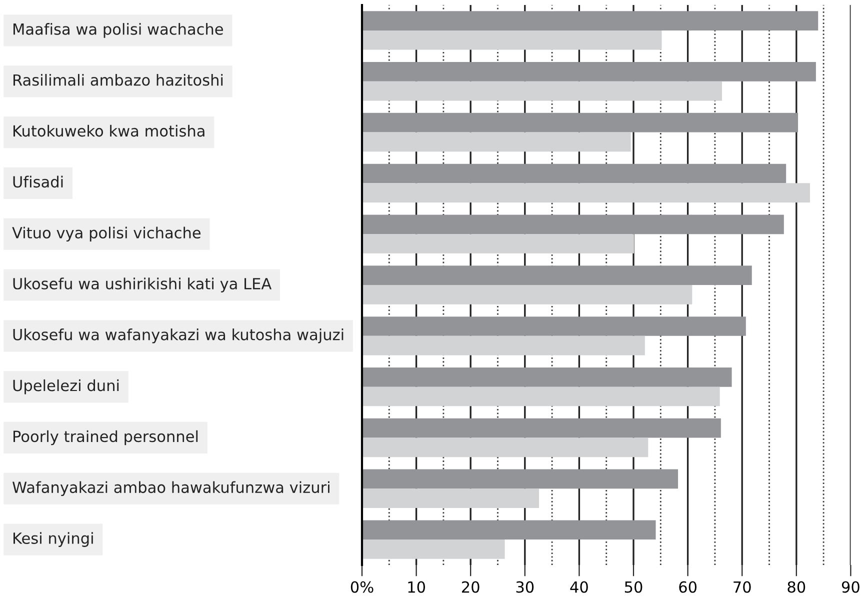 The width and height of the screenshot is (868, 598). Describe the element at coordinates (142, 285) in the screenshot. I see `y-tick-label: Ukosefu wa ushirikishi kati ya LEA` at that location.